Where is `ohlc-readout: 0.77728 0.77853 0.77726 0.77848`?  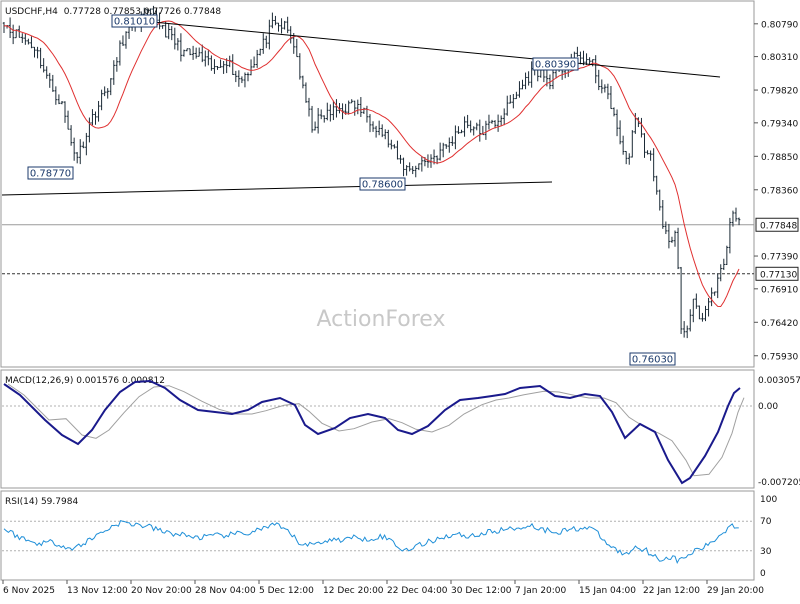
ohlc-readout: 0.77728 0.77853 0.77726 0.77848 is located at coordinates (143, 12).